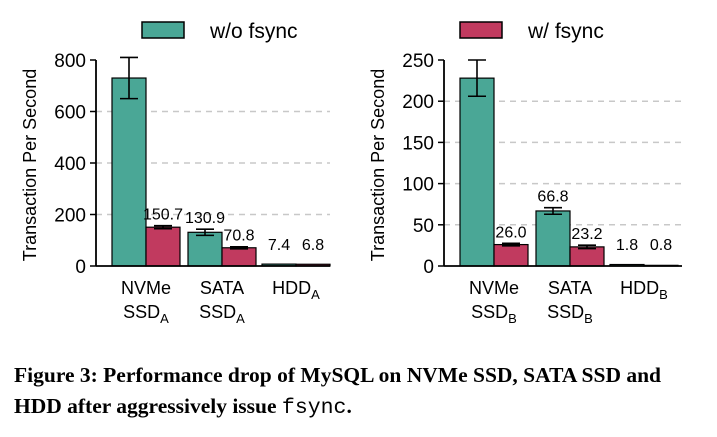 The width and height of the screenshot is (717, 437). I want to click on y-tick-label: 250, so click(418, 61).